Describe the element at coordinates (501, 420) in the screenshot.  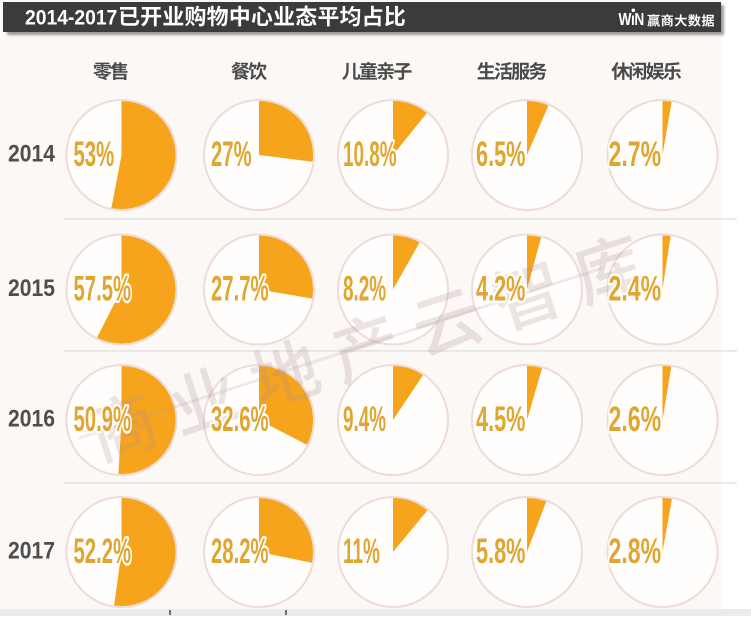
I see `svg-text: 4.5%` at that location.